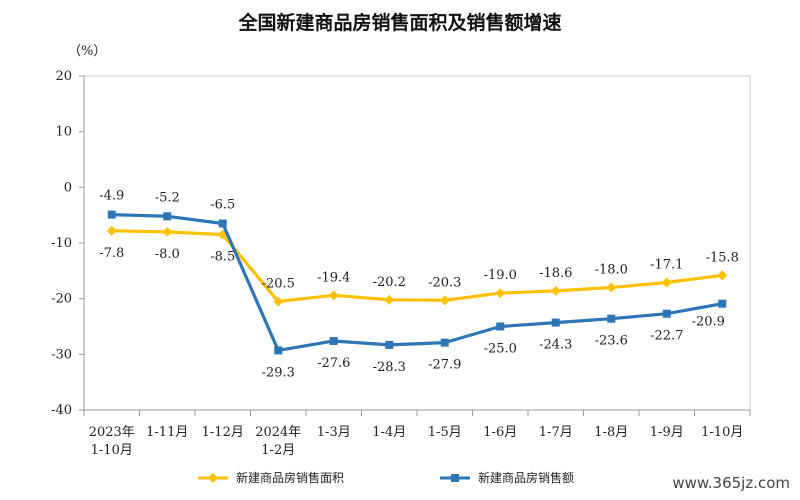 The image size is (800, 500). Describe the element at coordinates (389, 367) in the screenshot. I see `data-label-sales: -28.3` at that location.